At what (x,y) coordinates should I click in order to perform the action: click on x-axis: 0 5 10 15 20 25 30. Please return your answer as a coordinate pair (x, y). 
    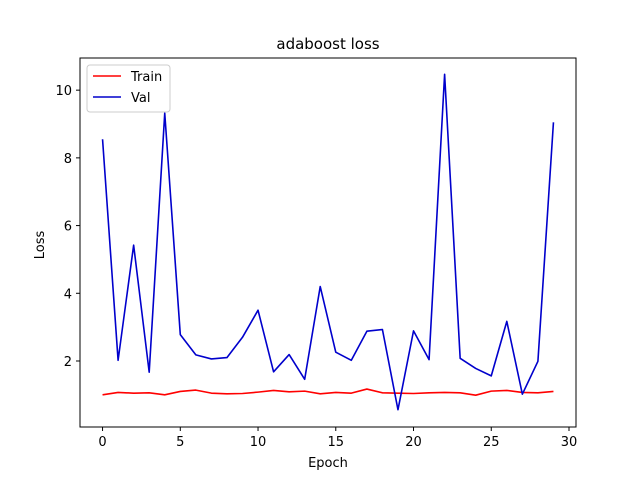
    Looking at the image, I should click on (337, 438).